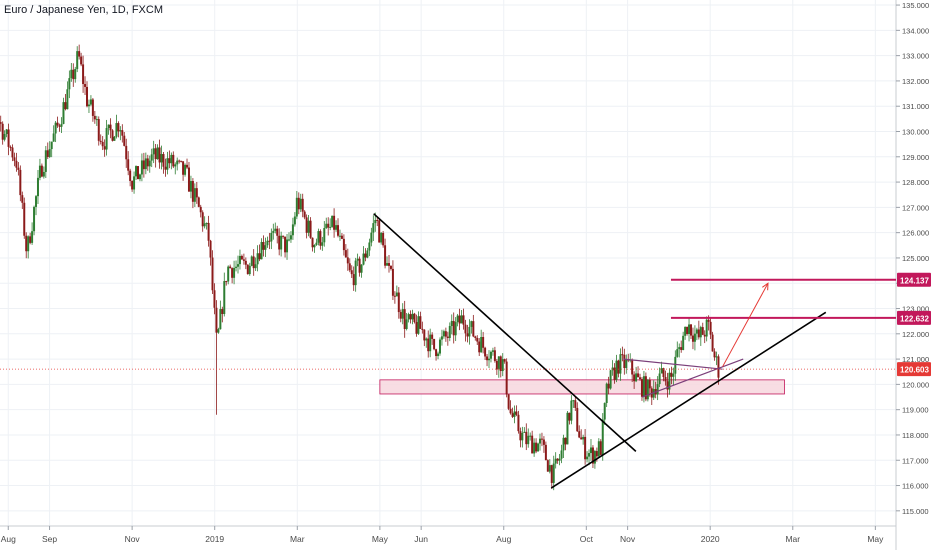 The width and height of the screenshot is (932, 550). What do you see at coordinates (915, 309) in the screenshot?
I see `y-tick-label: 123.000` at bounding box center [915, 309].